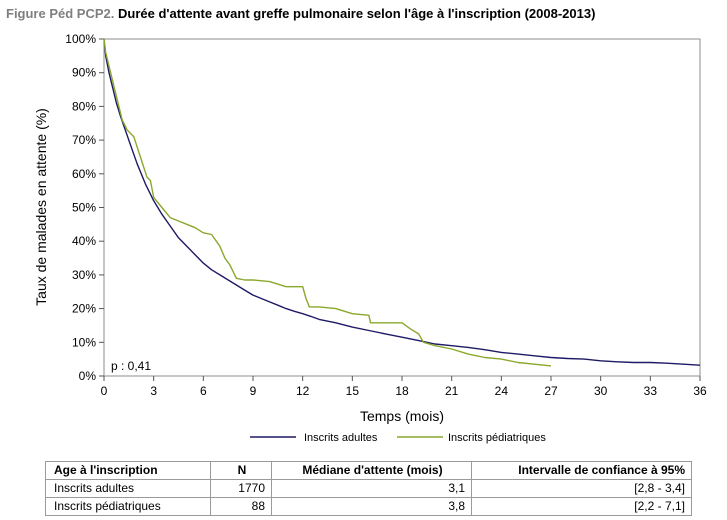  Describe the element at coordinates (84, 174) in the screenshot. I see `y-tick-label: 60%` at that location.